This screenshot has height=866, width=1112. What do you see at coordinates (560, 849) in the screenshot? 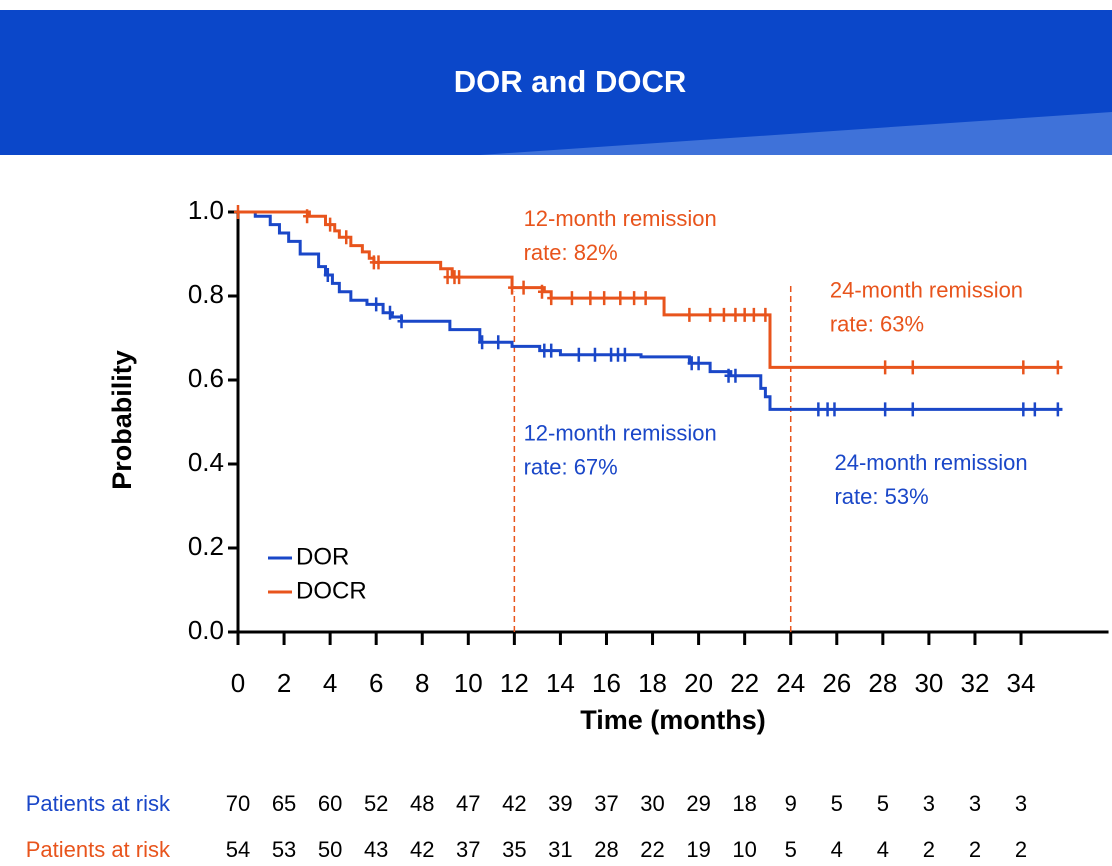
I see `risk-value: 31` at bounding box center [560, 849].